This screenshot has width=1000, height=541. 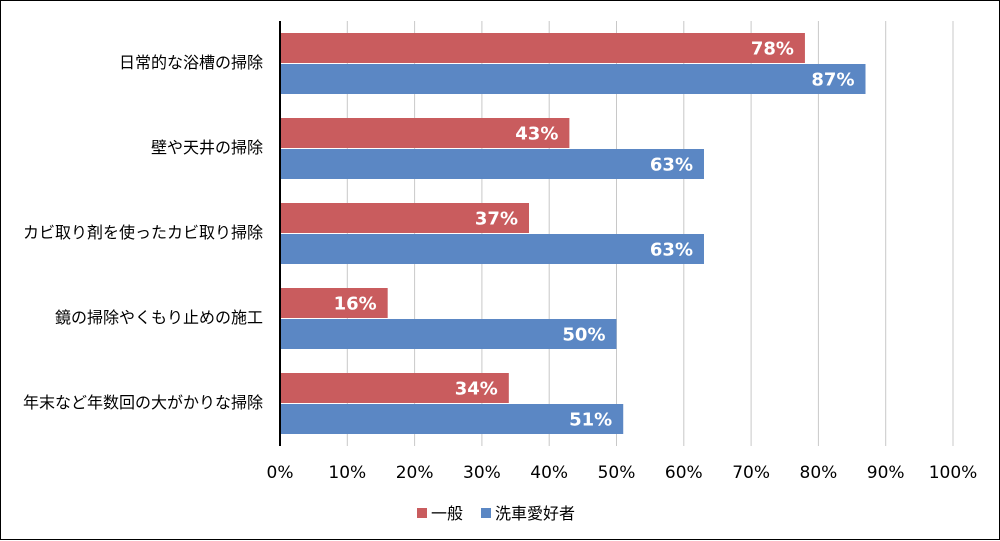 What do you see at coordinates (549, 473) in the screenshot?
I see `x-tick-label: 40%` at bounding box center [549, 473].